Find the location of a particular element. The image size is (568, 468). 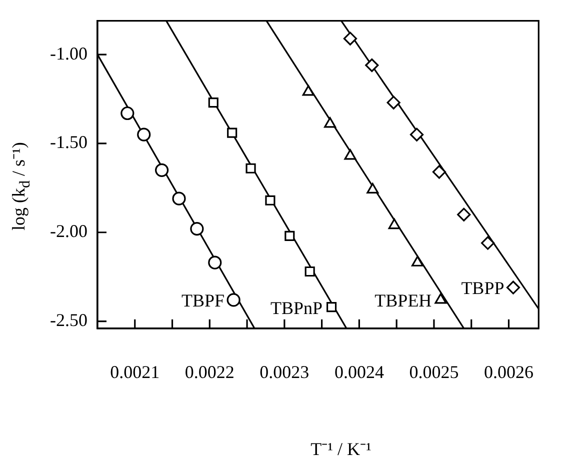

x-tick-label: 0.0022 is located at coordinates (209, 372).